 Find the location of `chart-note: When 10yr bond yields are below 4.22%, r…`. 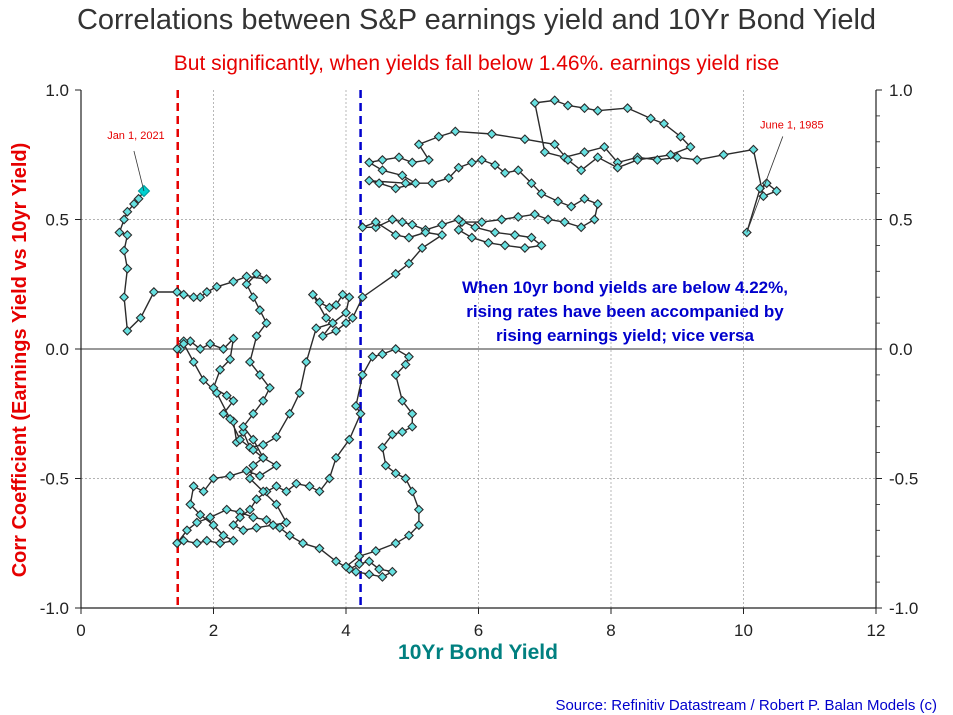

chart-note: When 10yr bond yields are below 4.22%, r… is located at coordinates (625, 311).